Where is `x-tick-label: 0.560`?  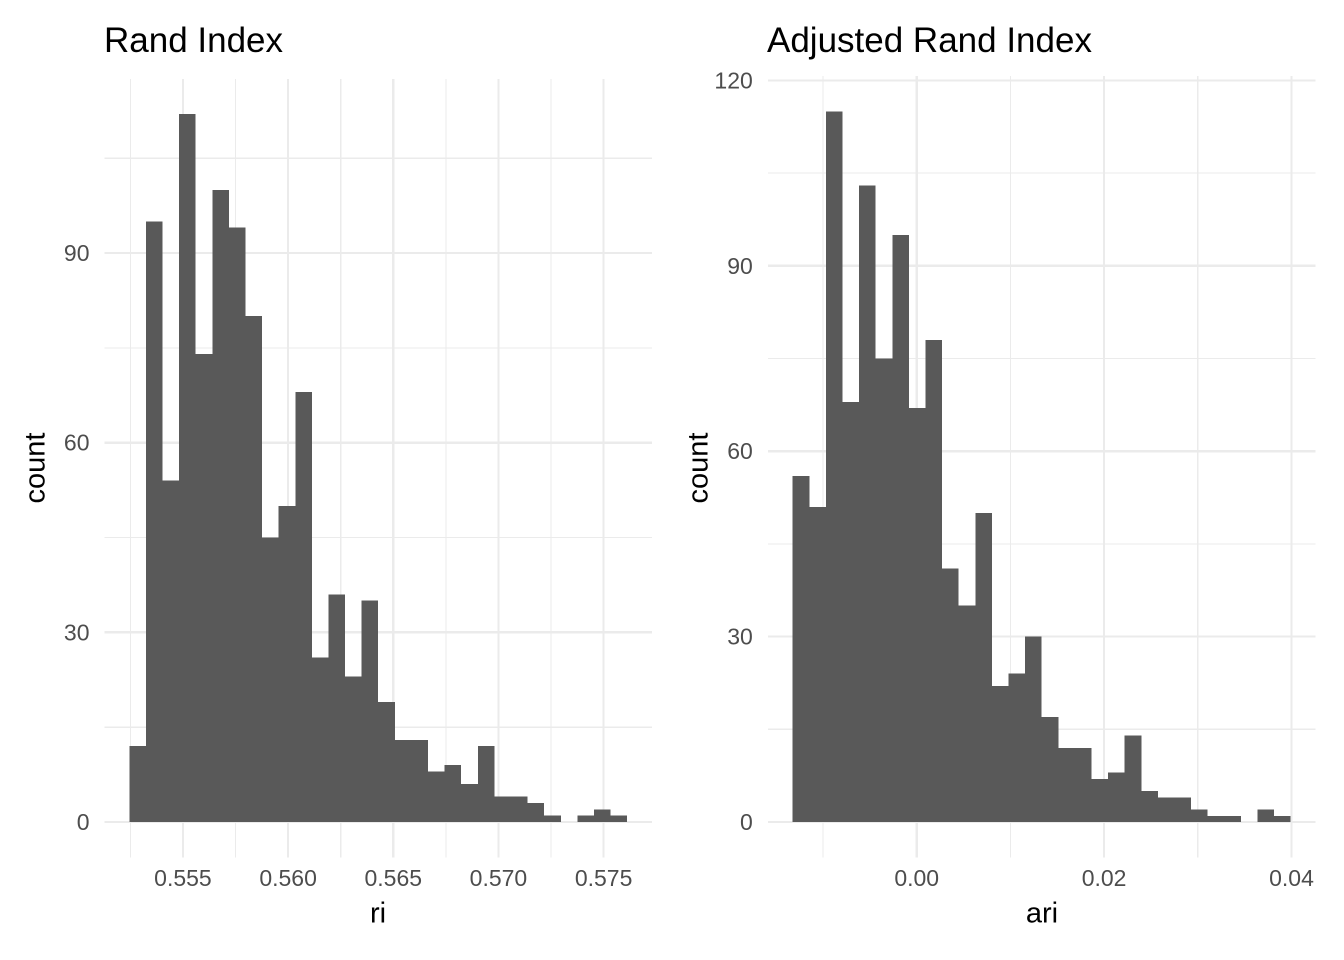 x-tick-label: 0.560 is located at coordinates (288, 878).